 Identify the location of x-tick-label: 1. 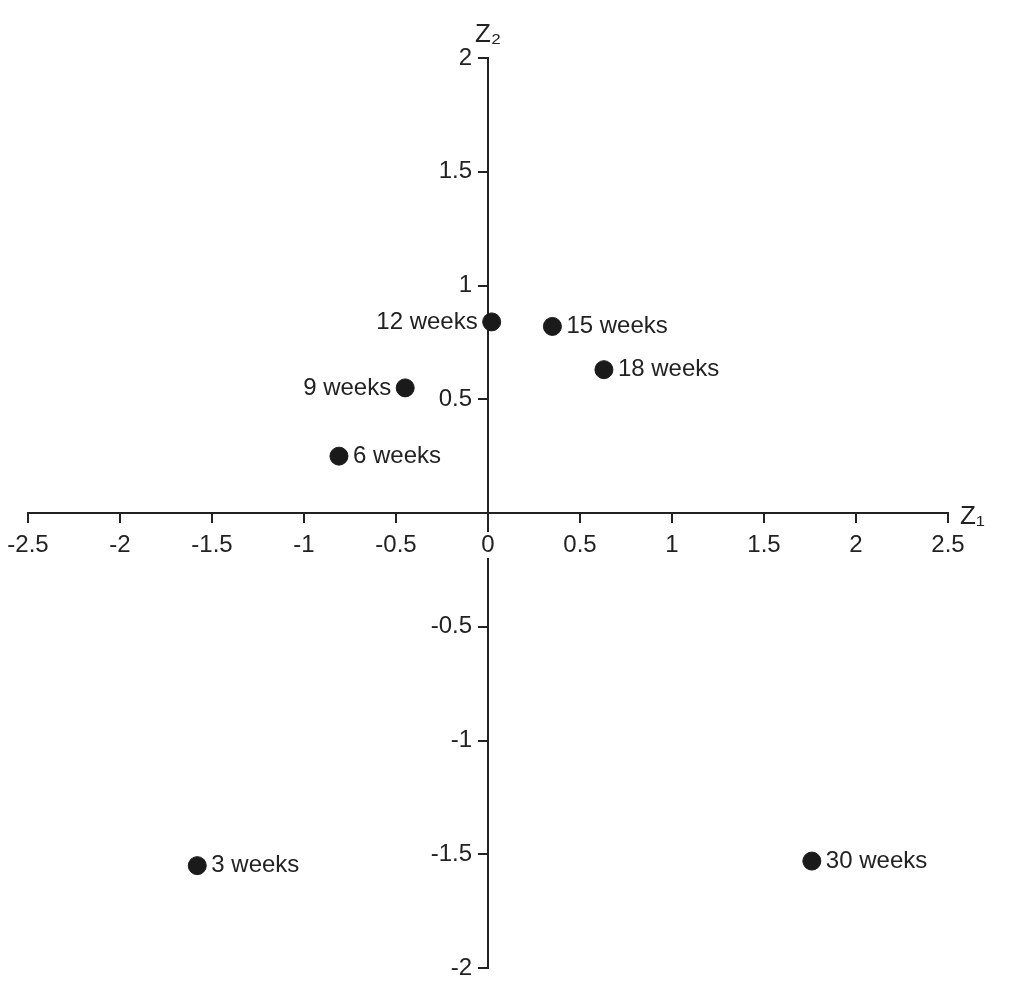
(672, 543).